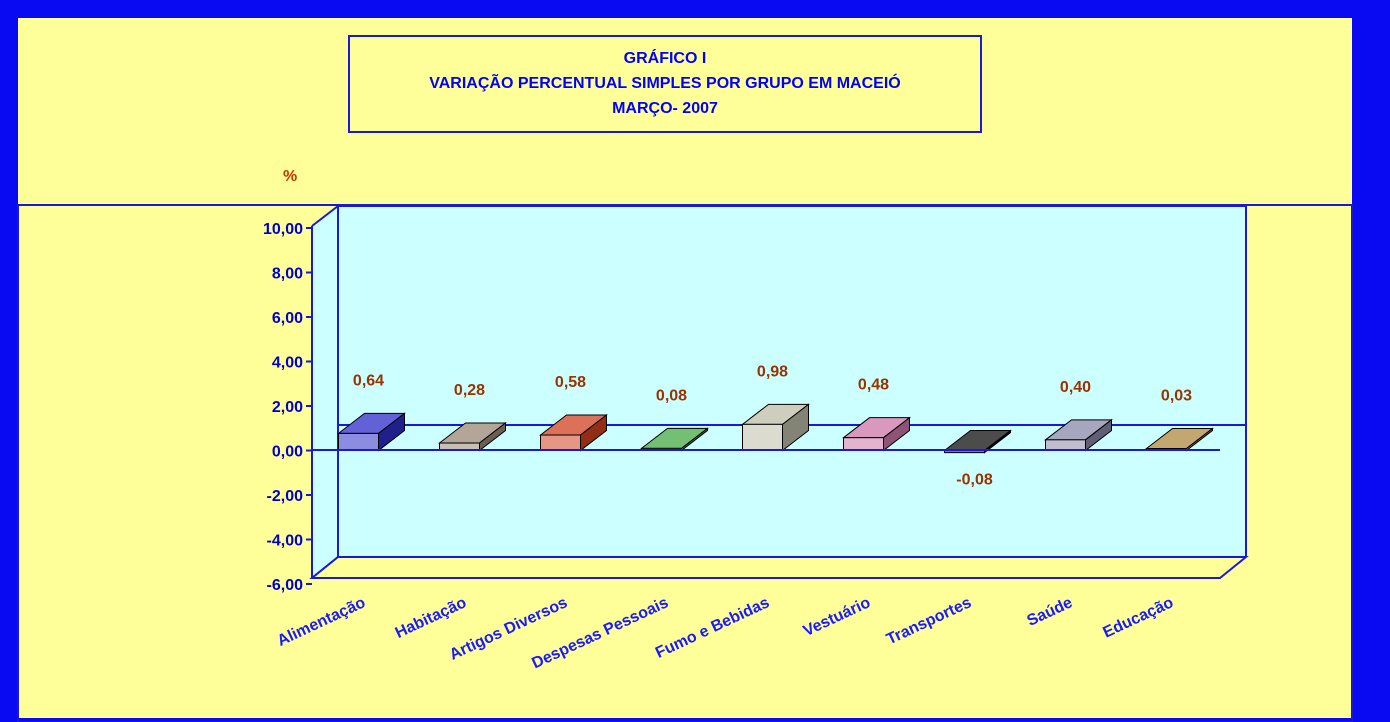  I want to click on category-label: Fumo e Bebidas, so click(712, 628).